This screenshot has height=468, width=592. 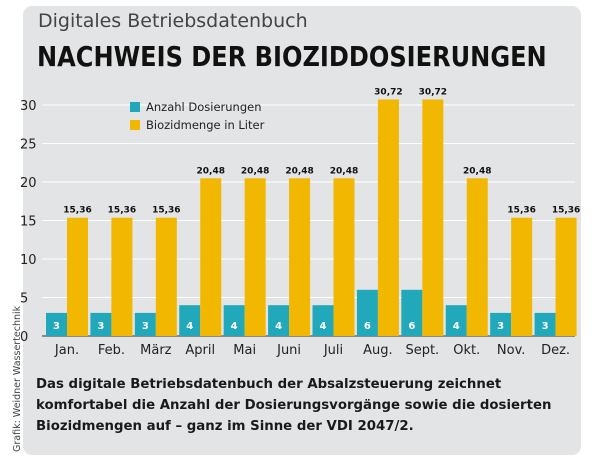 What do you see at coordinates (66, 350) in the screenshot?
I see `x-tick-label: Jan.` at bounding box center [66, 350].